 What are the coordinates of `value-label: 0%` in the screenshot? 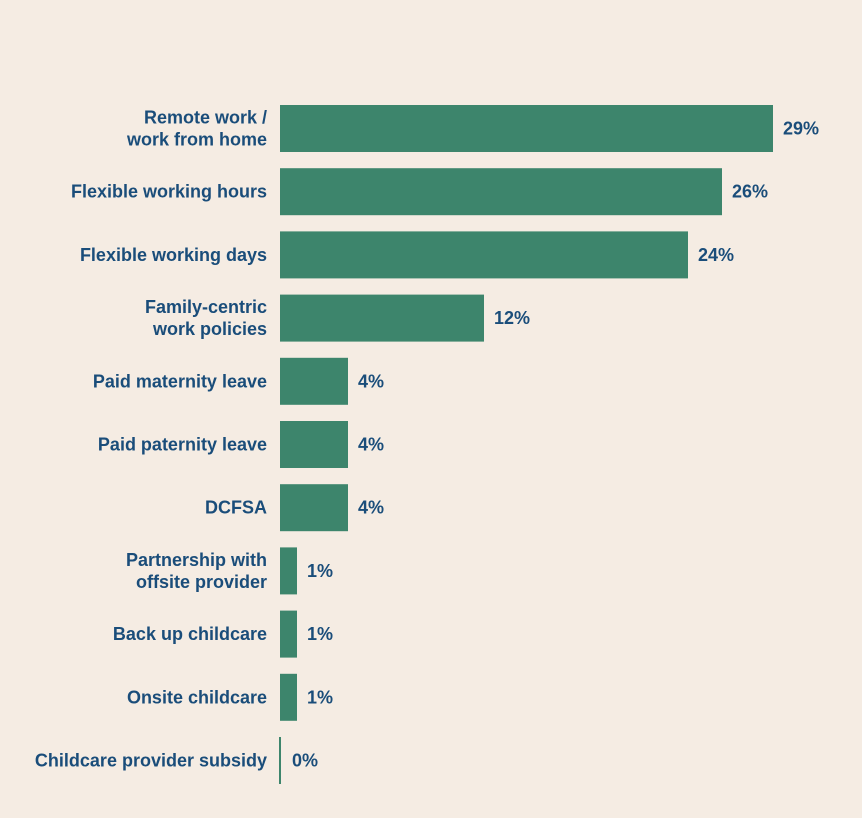 It's located at (305, 761).